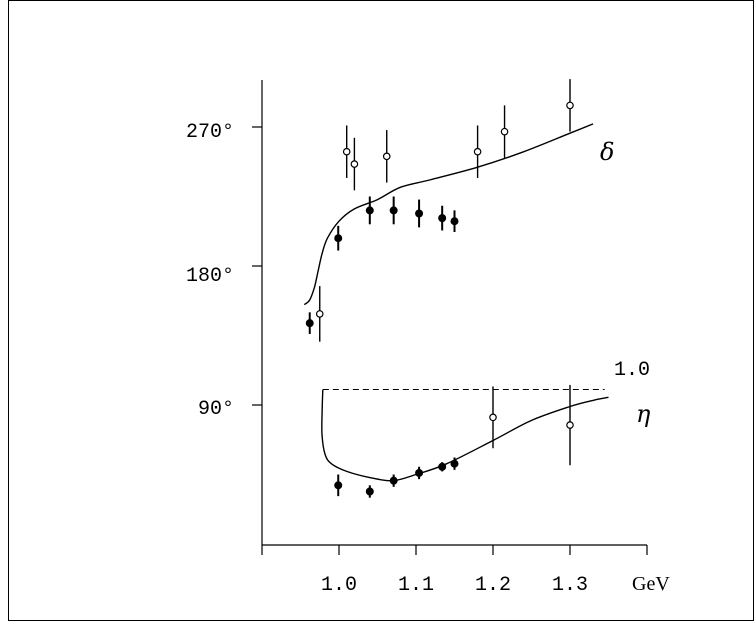 The height and width of the screenshot is (623, 756). Describe the element at coordinates (632, 370) in the screenshot. I see `eta-reference-label: 1.0` at that location.